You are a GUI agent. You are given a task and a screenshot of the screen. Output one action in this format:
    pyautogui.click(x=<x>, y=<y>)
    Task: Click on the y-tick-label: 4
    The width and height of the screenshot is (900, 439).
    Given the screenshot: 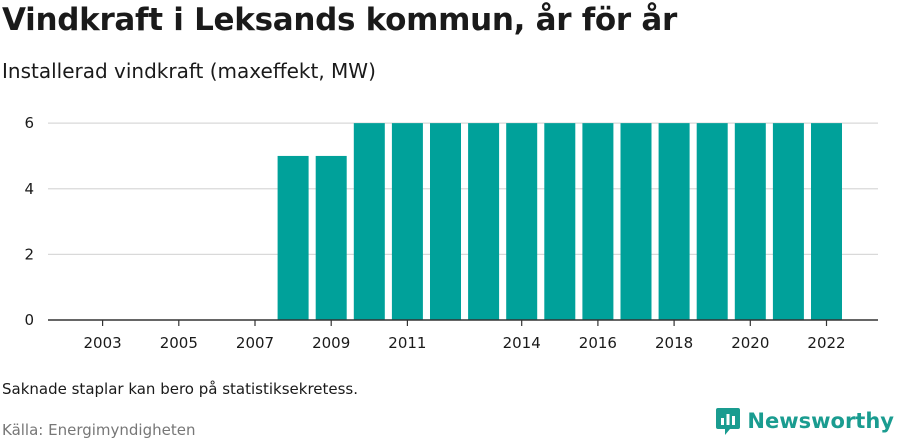 What is the action you would take?
    pyautogui.click(x=29, y=189)
    